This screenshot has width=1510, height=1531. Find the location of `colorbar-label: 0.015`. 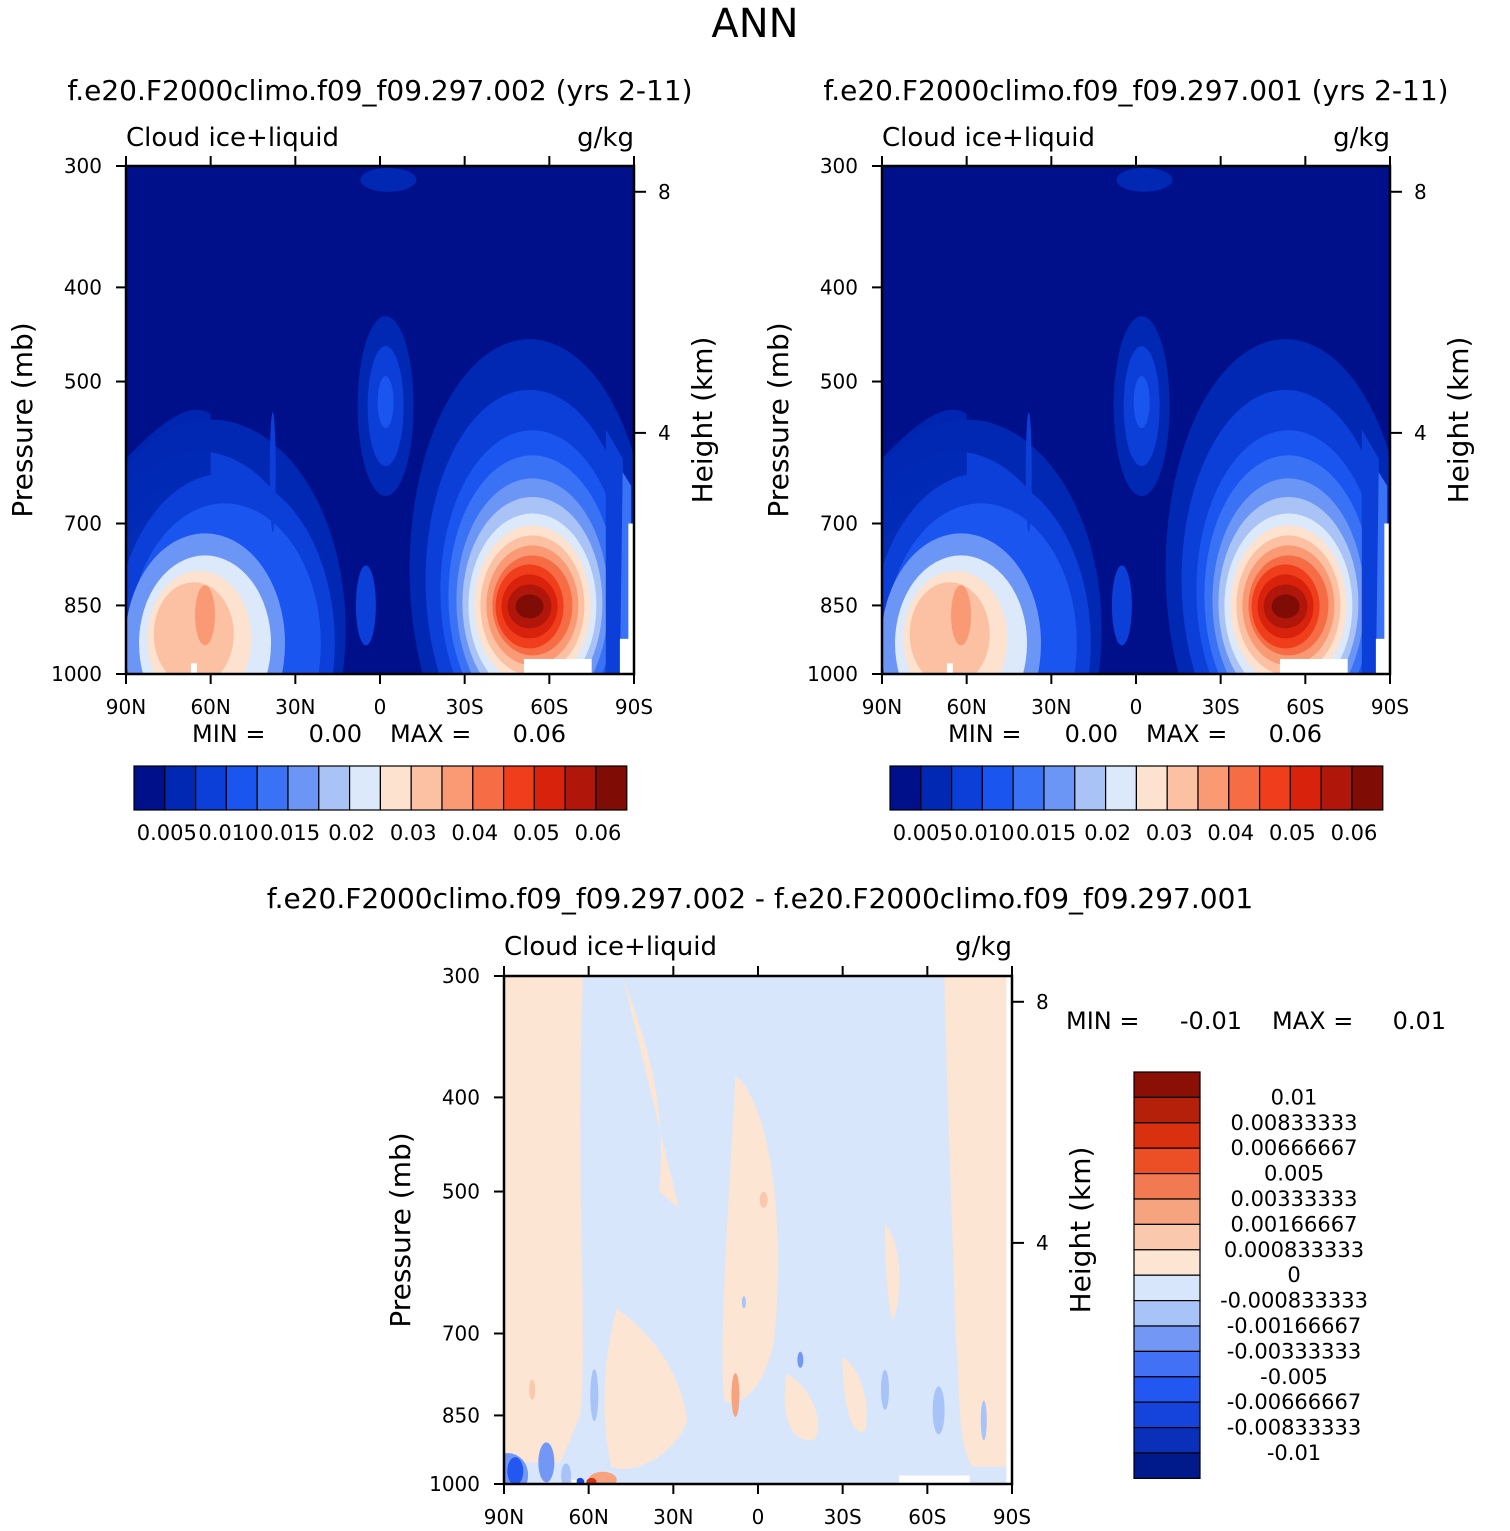

colorbar-label: 0.015 is located at coordinates (290, 833).